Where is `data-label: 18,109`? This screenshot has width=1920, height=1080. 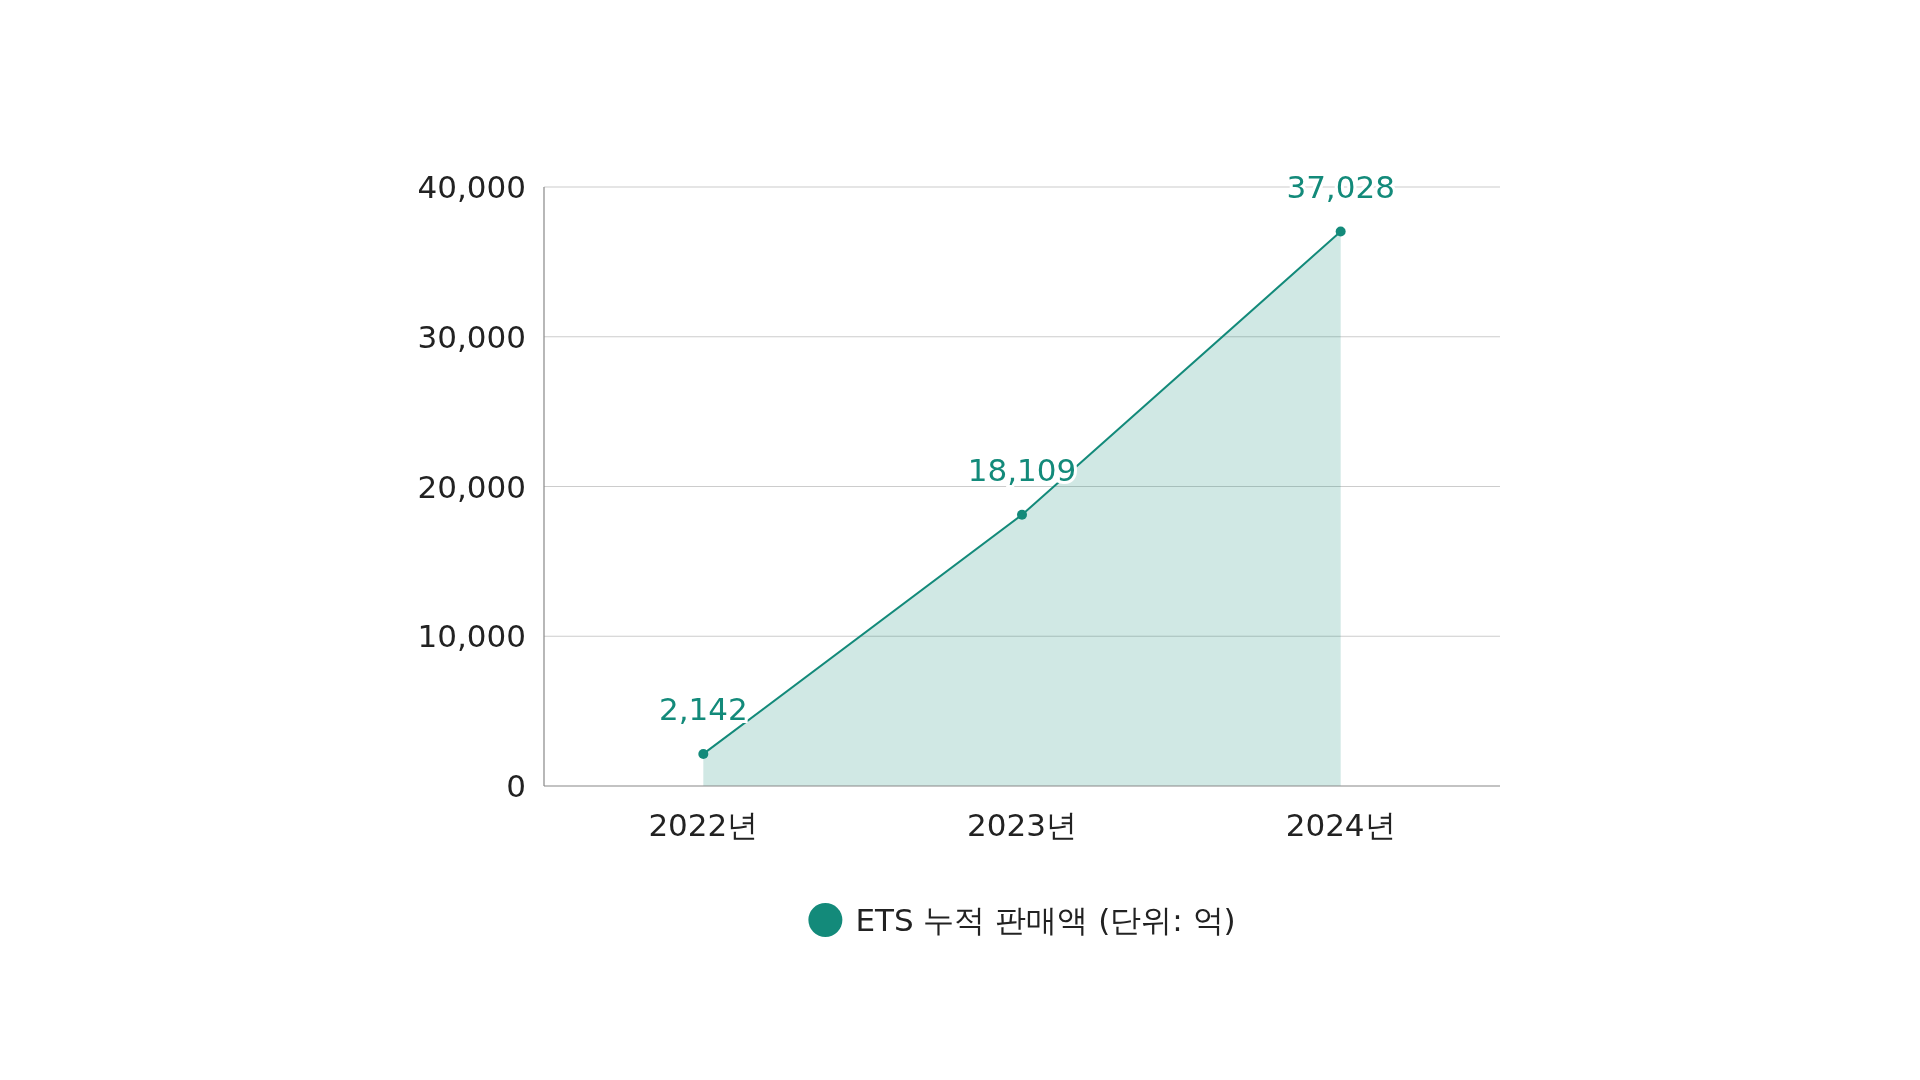
data-label: 18,109 is located at coordinates (1022, 469).